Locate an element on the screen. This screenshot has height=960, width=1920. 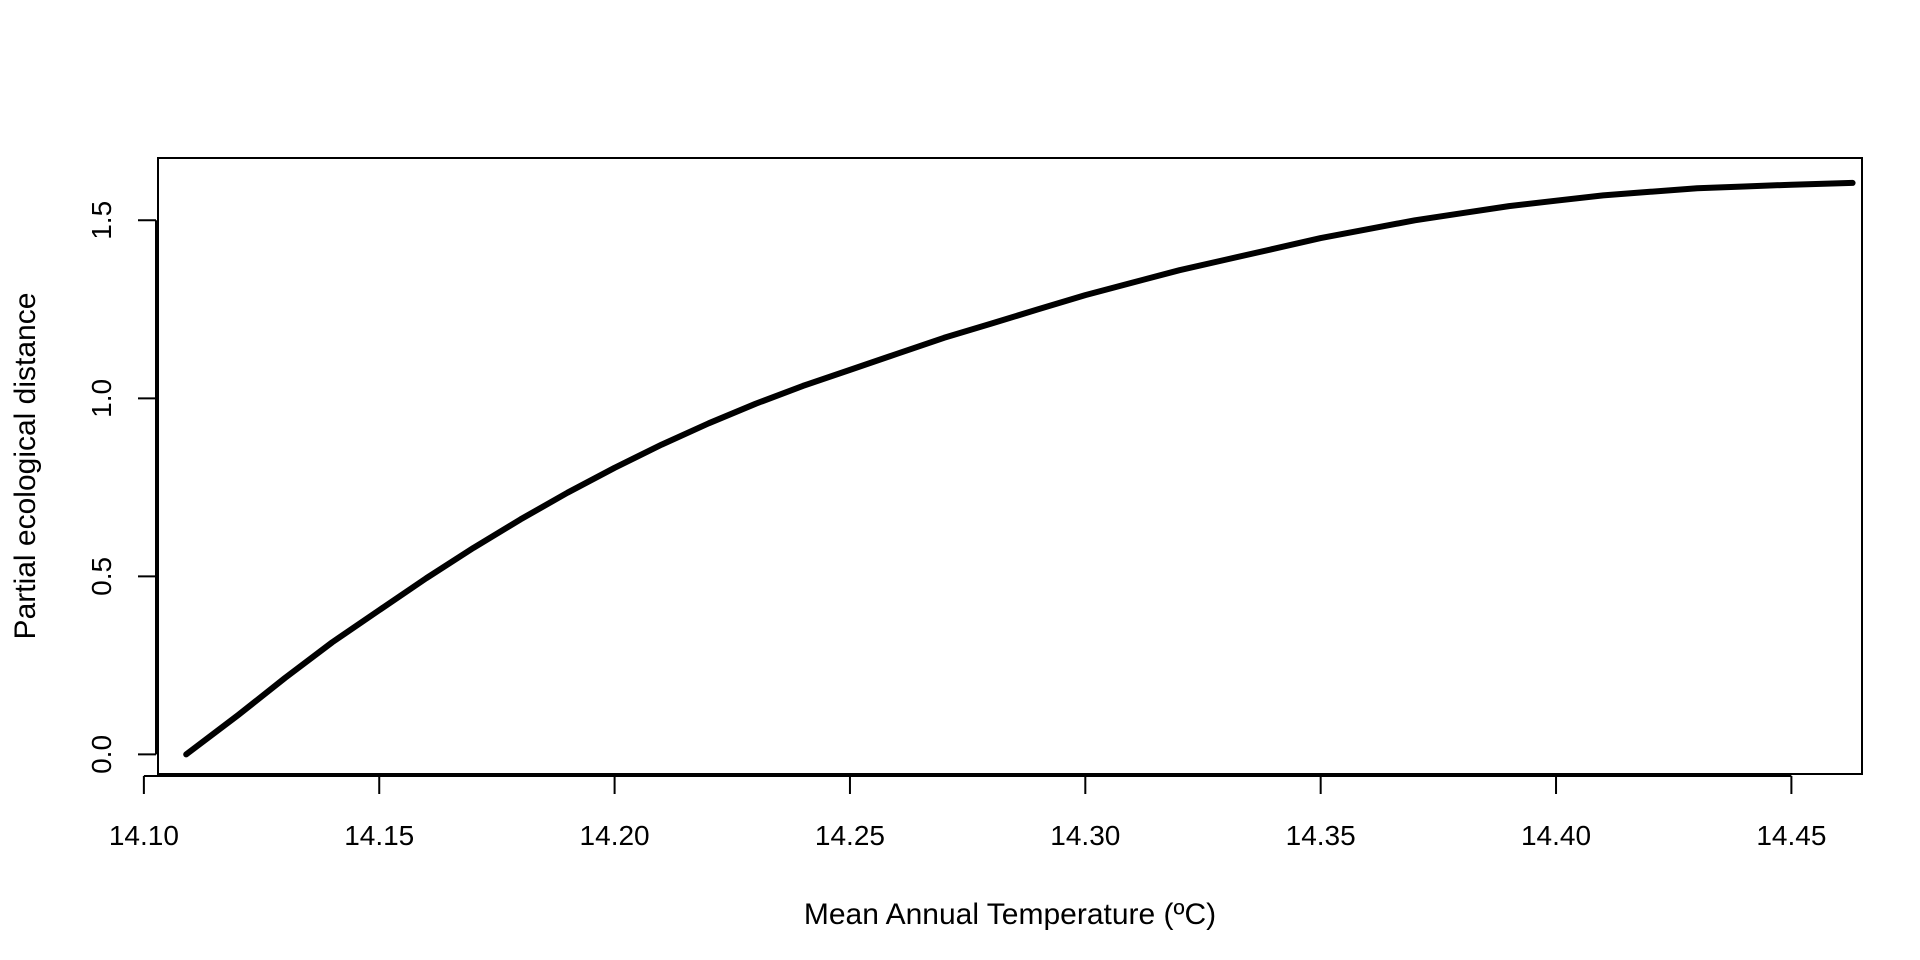
y-axis: 0.0 0.5 1.0 1.5 is located at coordinates (121, 487).